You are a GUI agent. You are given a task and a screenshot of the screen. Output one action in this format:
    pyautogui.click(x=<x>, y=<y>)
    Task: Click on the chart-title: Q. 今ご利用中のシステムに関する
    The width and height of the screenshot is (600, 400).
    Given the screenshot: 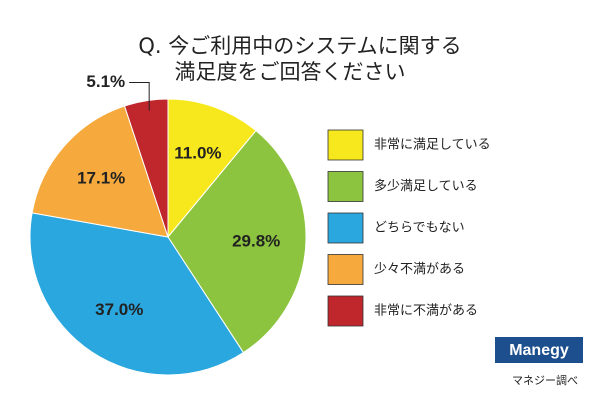 What is the action you would take?
    pyautogui.click(x=299, y=46)
    